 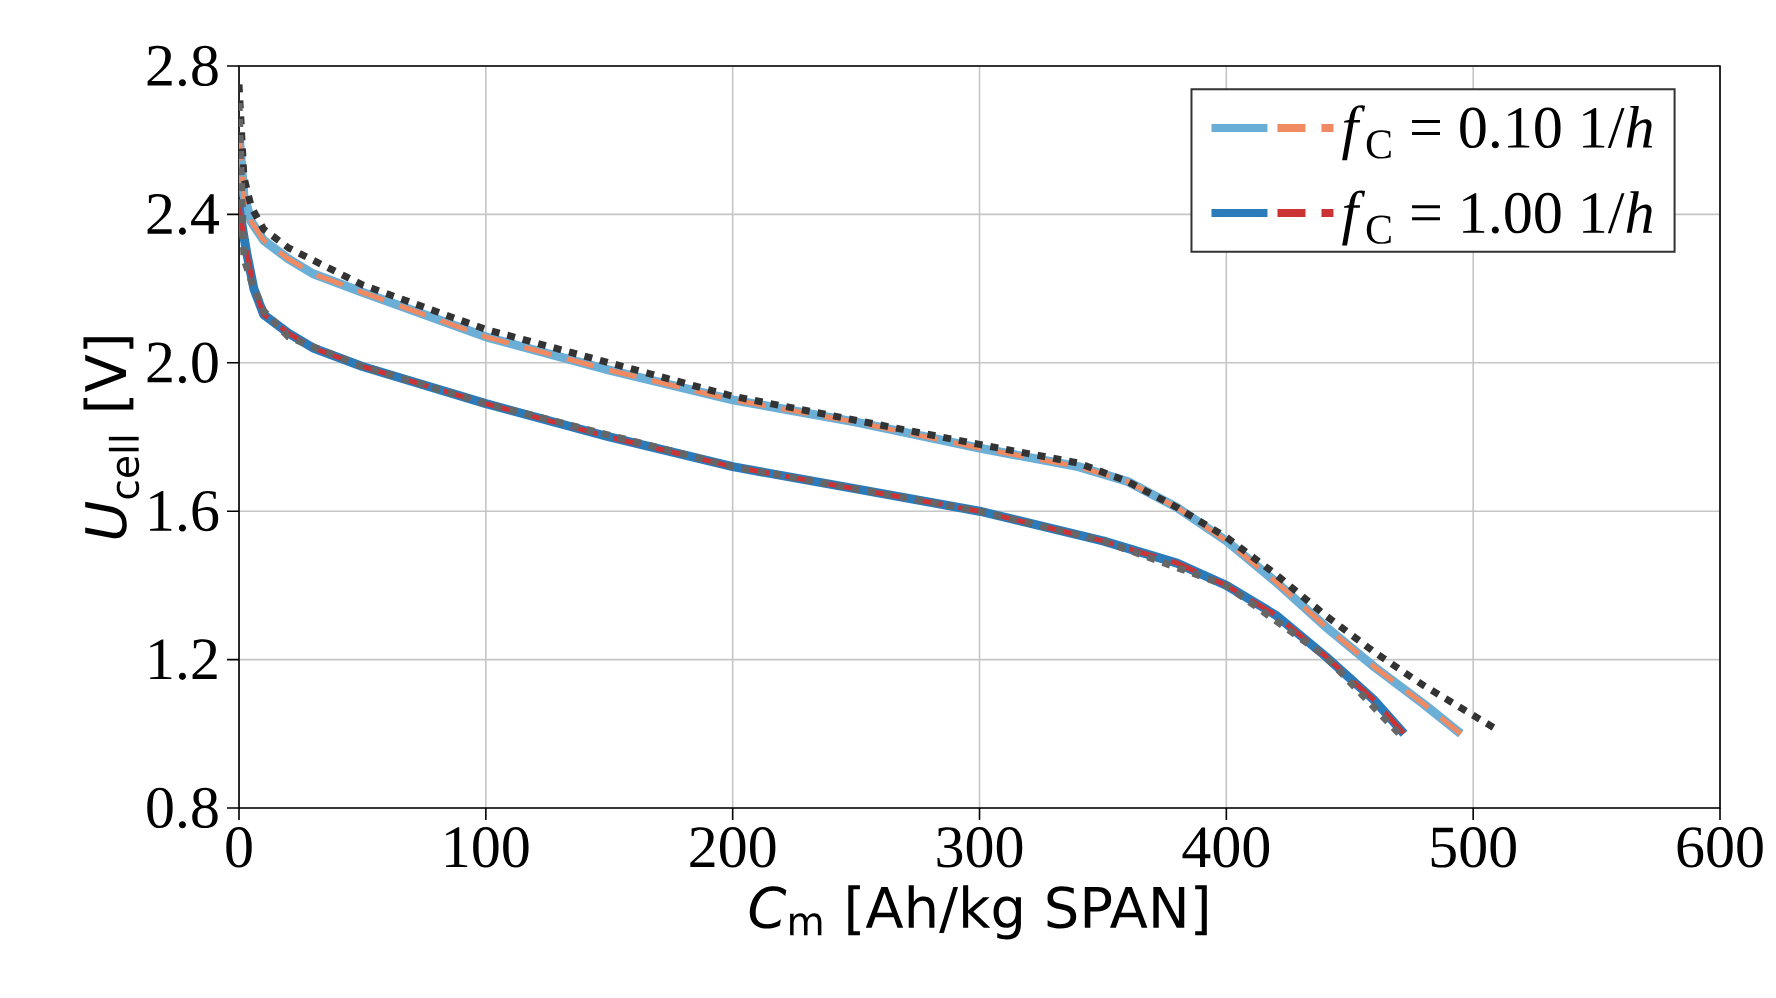 I want to click on y-tick-label: 2.4, so click(x=183, y=214).